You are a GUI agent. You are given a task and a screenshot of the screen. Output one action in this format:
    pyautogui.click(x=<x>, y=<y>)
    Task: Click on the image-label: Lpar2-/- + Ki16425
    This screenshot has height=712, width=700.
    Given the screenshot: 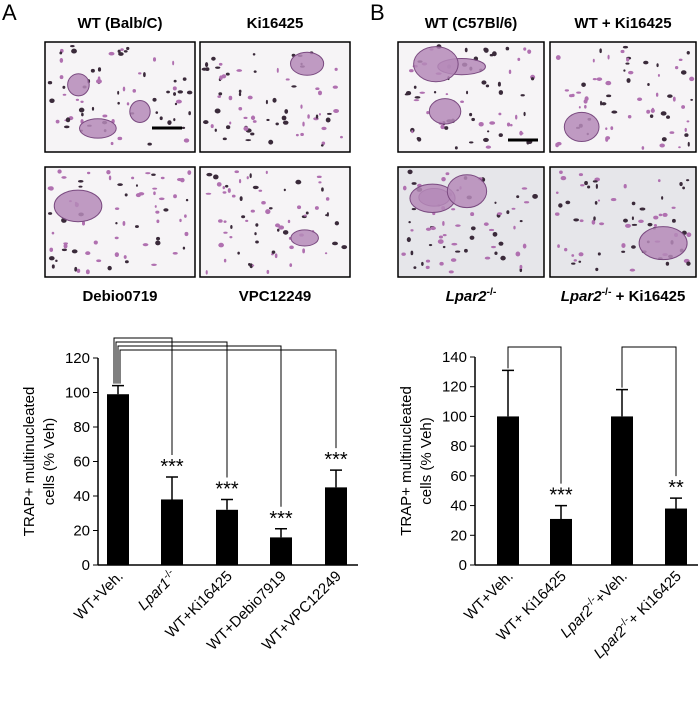 What is the action you would take?
    pyautogui.click(x=623, y=295)
    